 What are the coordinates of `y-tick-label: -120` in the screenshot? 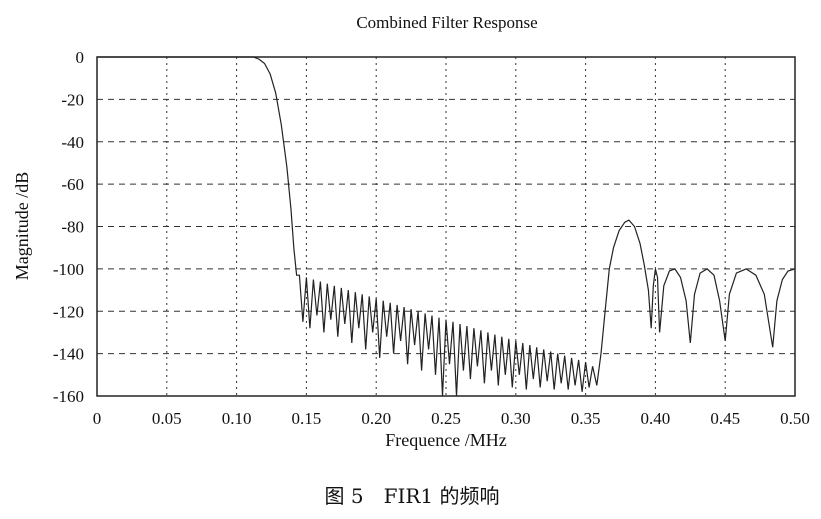 It's located at (68, 311).